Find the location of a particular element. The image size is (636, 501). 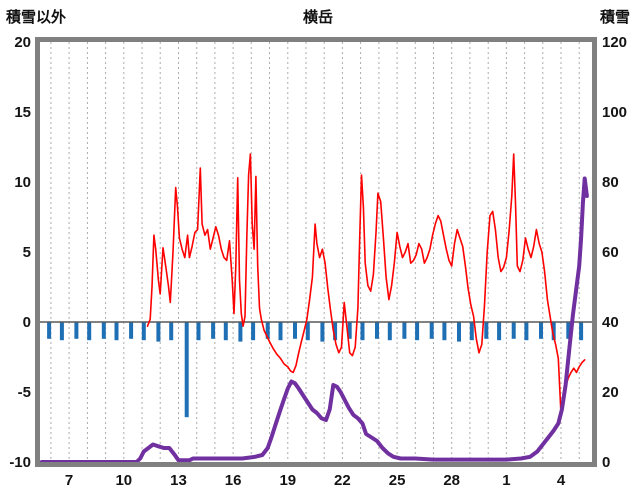

y-right-tick-label: 100 is located at coordinates (614, 112).